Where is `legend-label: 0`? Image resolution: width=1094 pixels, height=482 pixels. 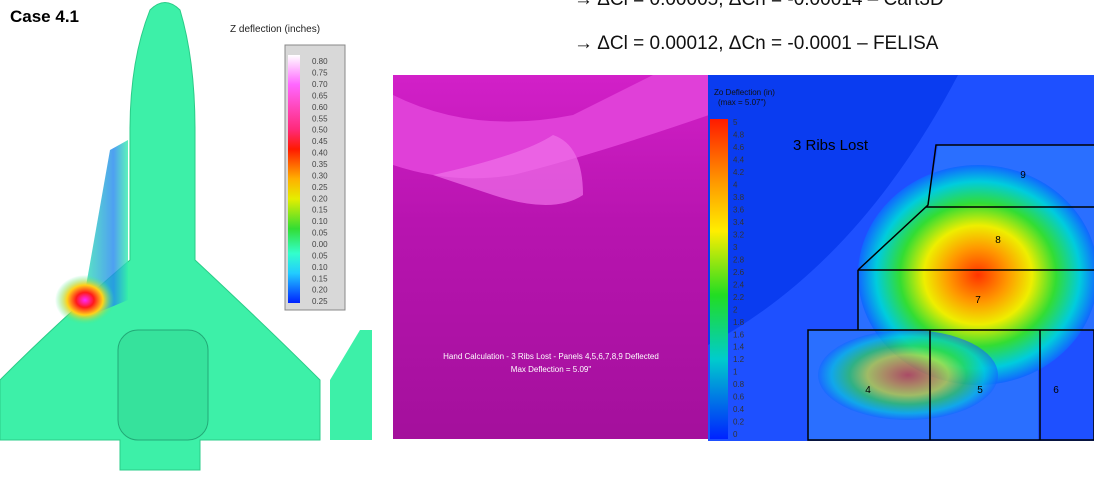
legend-label: 0 is located at coordinates (735, 434).